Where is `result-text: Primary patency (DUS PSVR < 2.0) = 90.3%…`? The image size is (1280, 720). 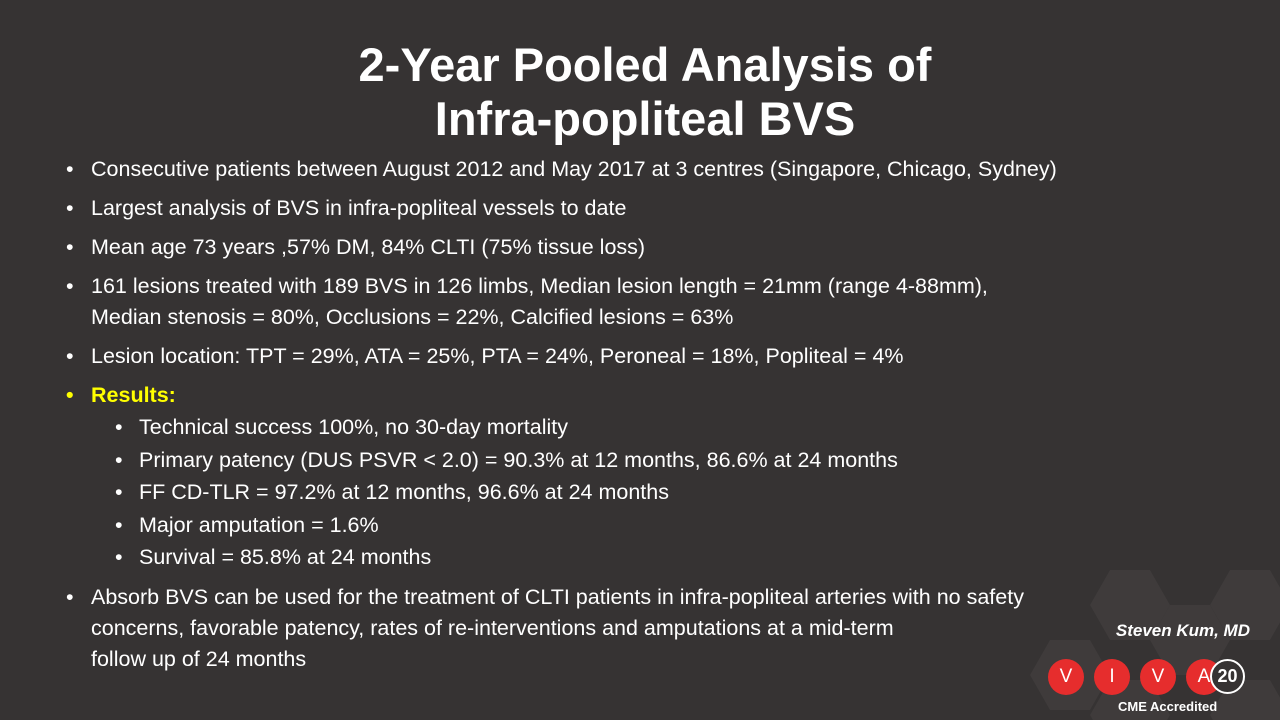 result-text: Primary patency (DUS PSVR < 2.0) = 90.3%… is located at coordinates (518, 459).